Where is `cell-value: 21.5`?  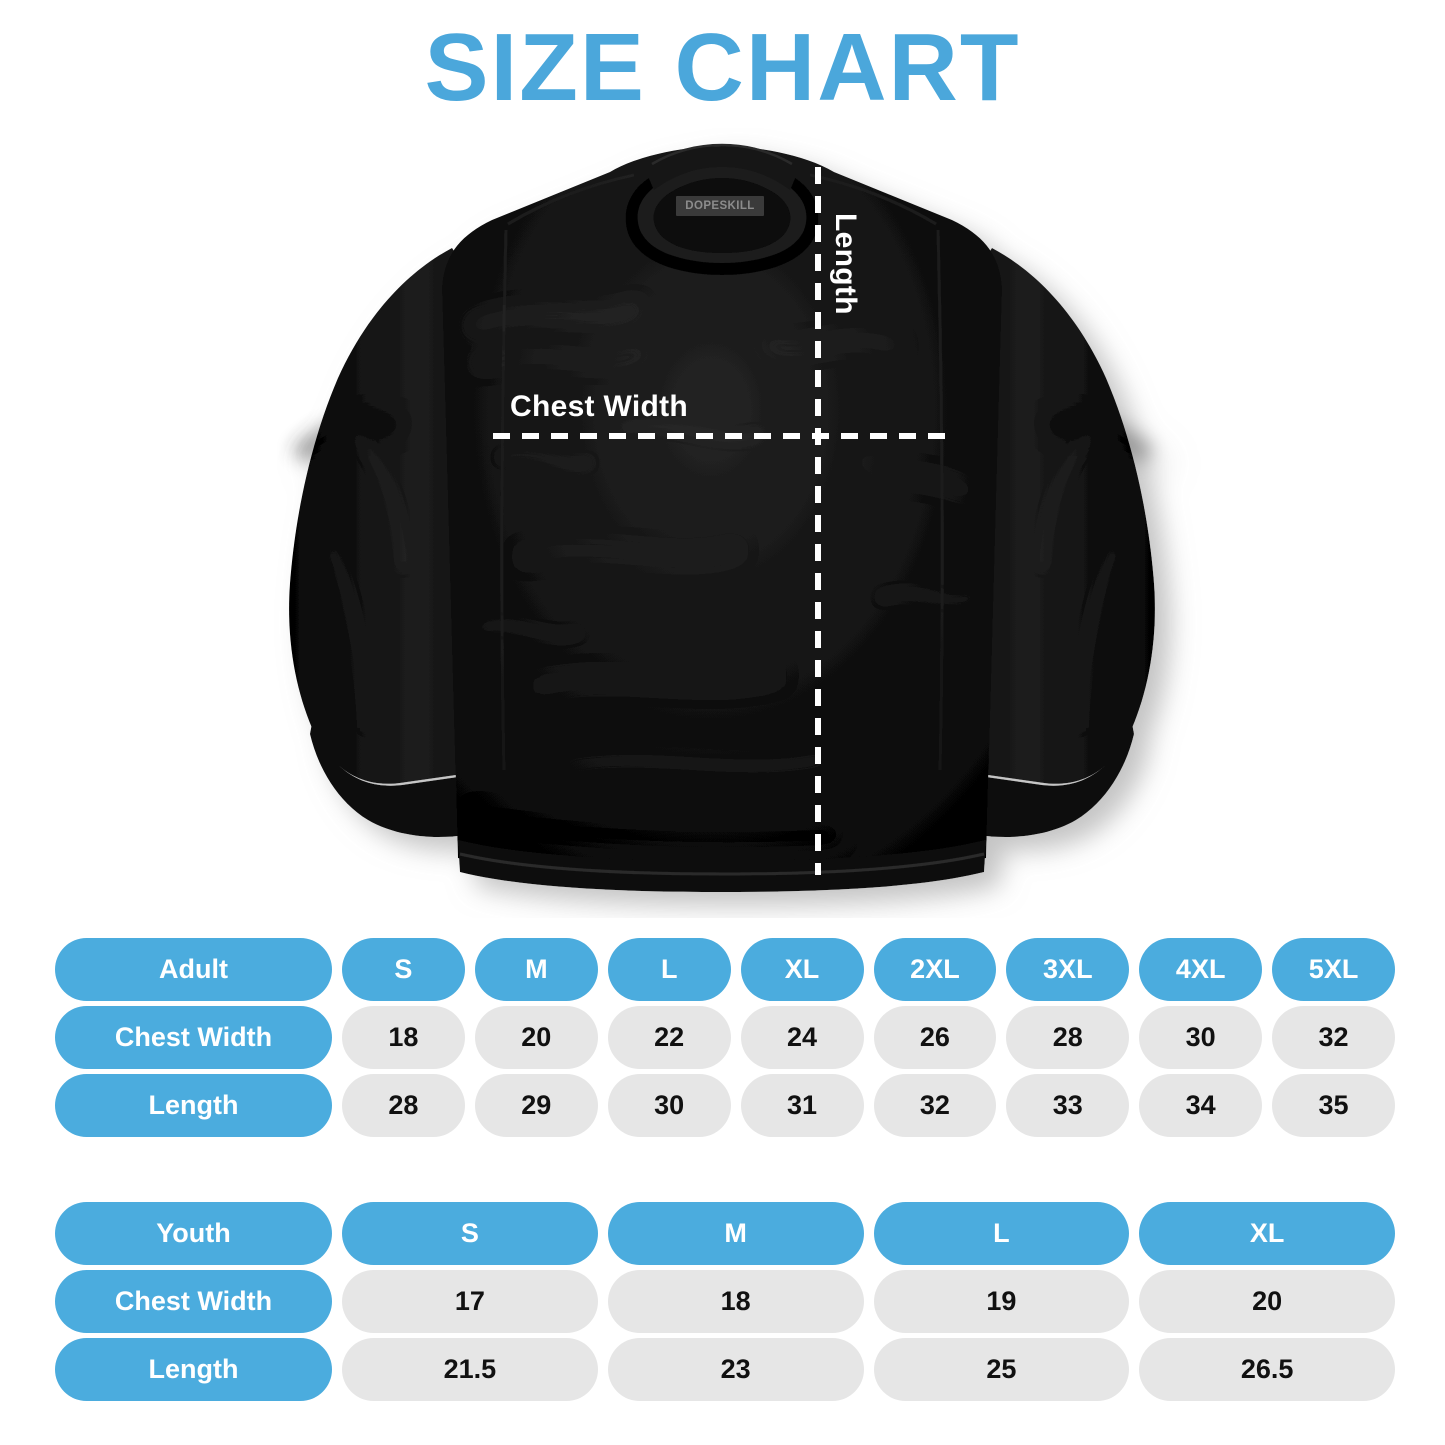
cell-value: 21.5 is located at coordinates (470, 1369).